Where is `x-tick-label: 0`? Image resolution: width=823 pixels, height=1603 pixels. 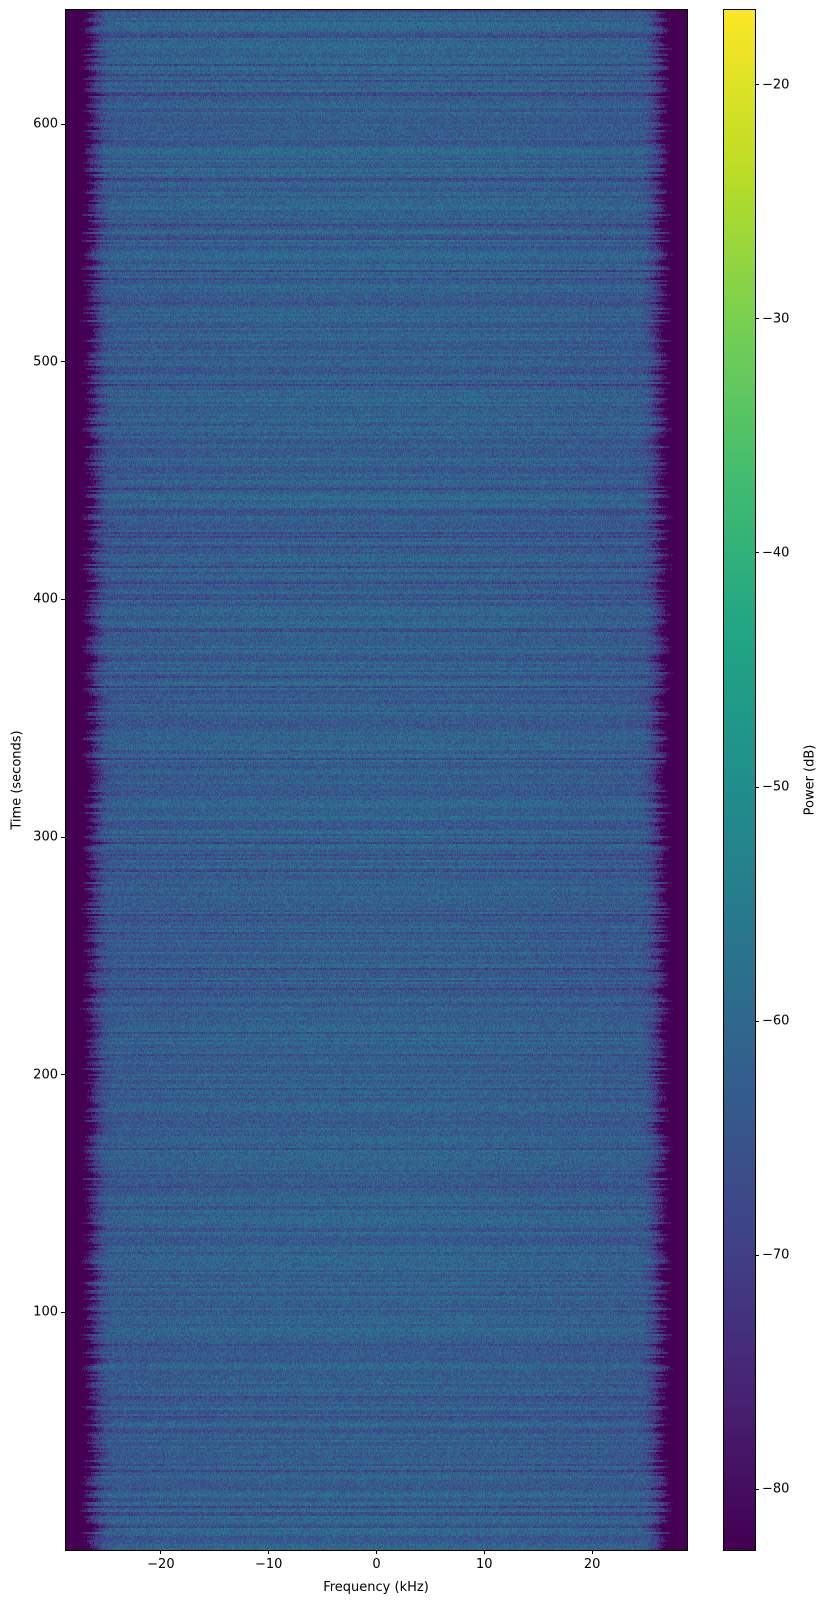 x-tick-label: 0 is located at coordinates (376, 1564).